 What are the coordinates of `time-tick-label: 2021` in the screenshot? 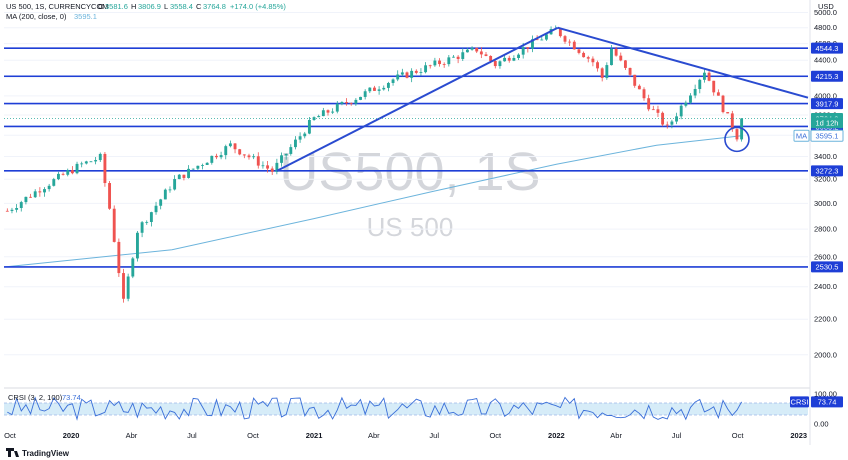 It's located at (314, 435).